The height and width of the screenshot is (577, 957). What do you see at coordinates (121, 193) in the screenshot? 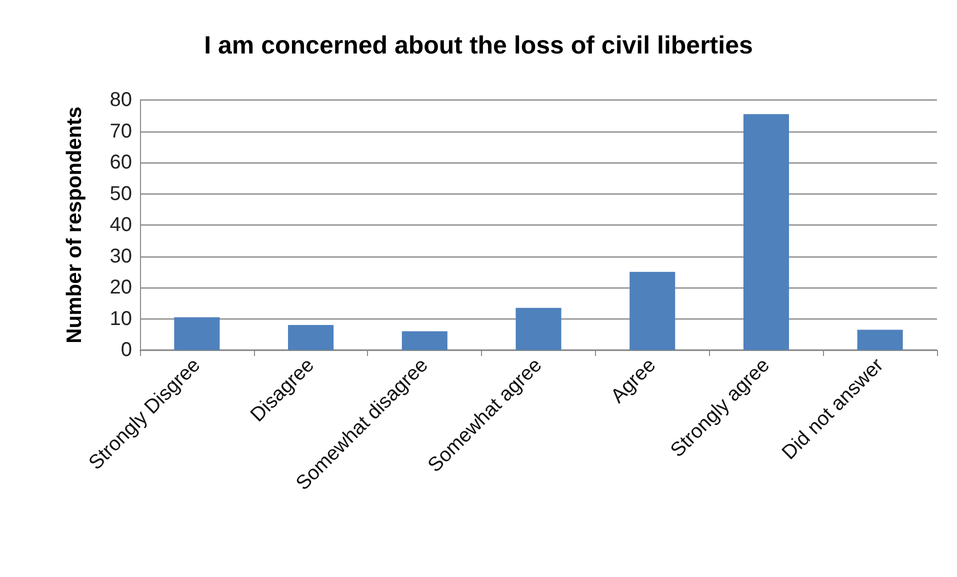
I see `y-tick-label: 50` at bounding box center [121, 193].